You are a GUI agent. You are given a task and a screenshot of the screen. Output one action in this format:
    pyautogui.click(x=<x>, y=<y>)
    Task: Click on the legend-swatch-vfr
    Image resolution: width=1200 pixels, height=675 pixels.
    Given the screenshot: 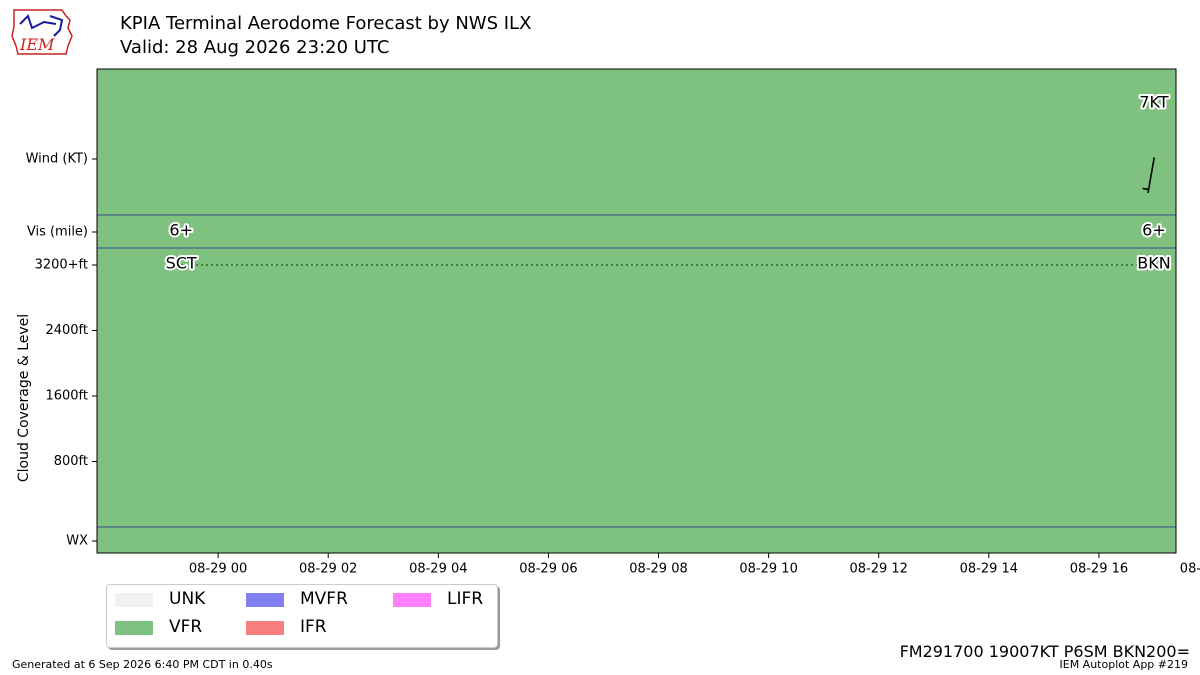 What is the action you would take?
    pyautogui.click(x=134, y=628)
    